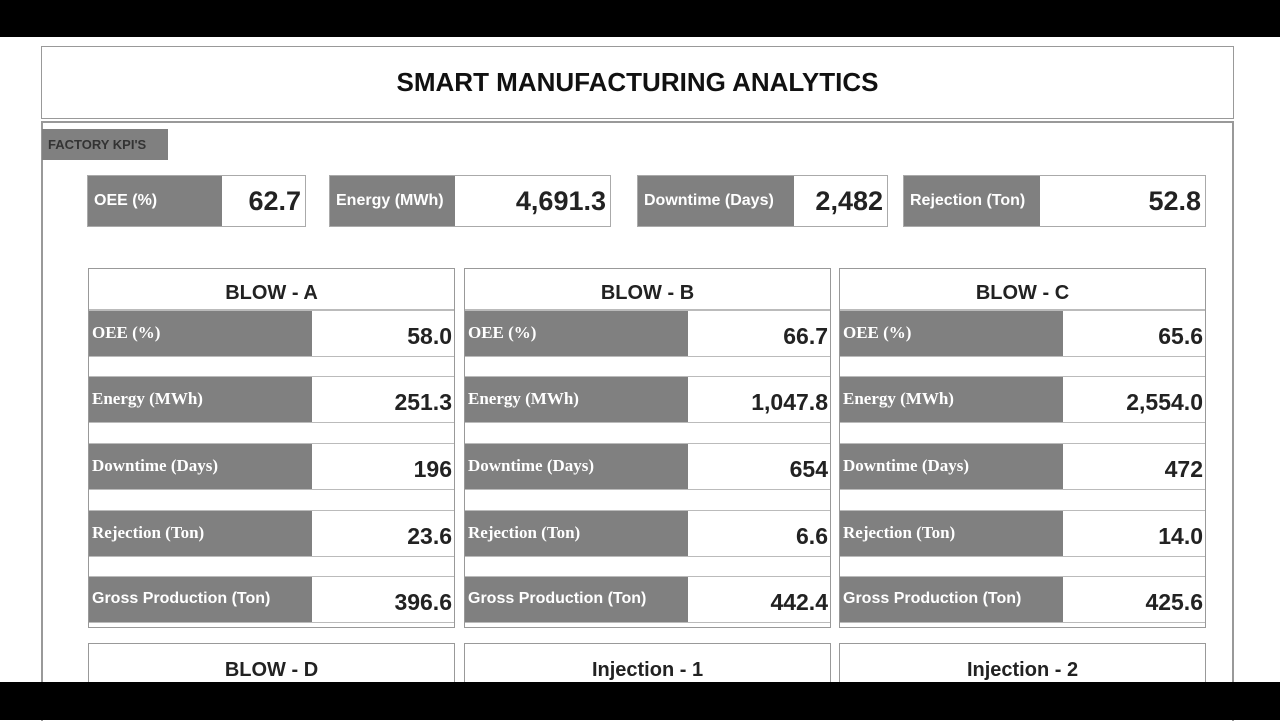 The image size is (1280, 721). I want to click on metric-row: Rejection (Ton) 23.6, so click(271, 533).